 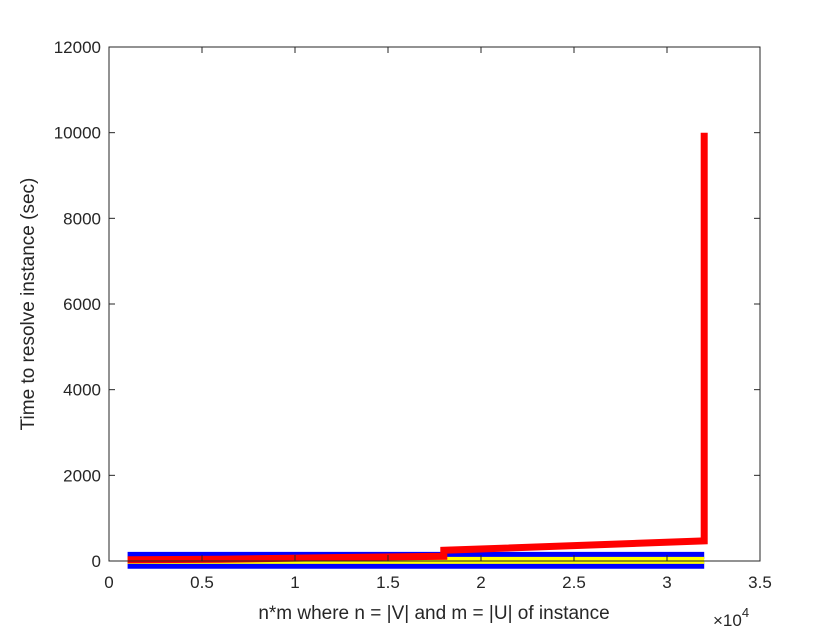 I want to click on x-tick-label: 0.5, so click(x=202, y=582).